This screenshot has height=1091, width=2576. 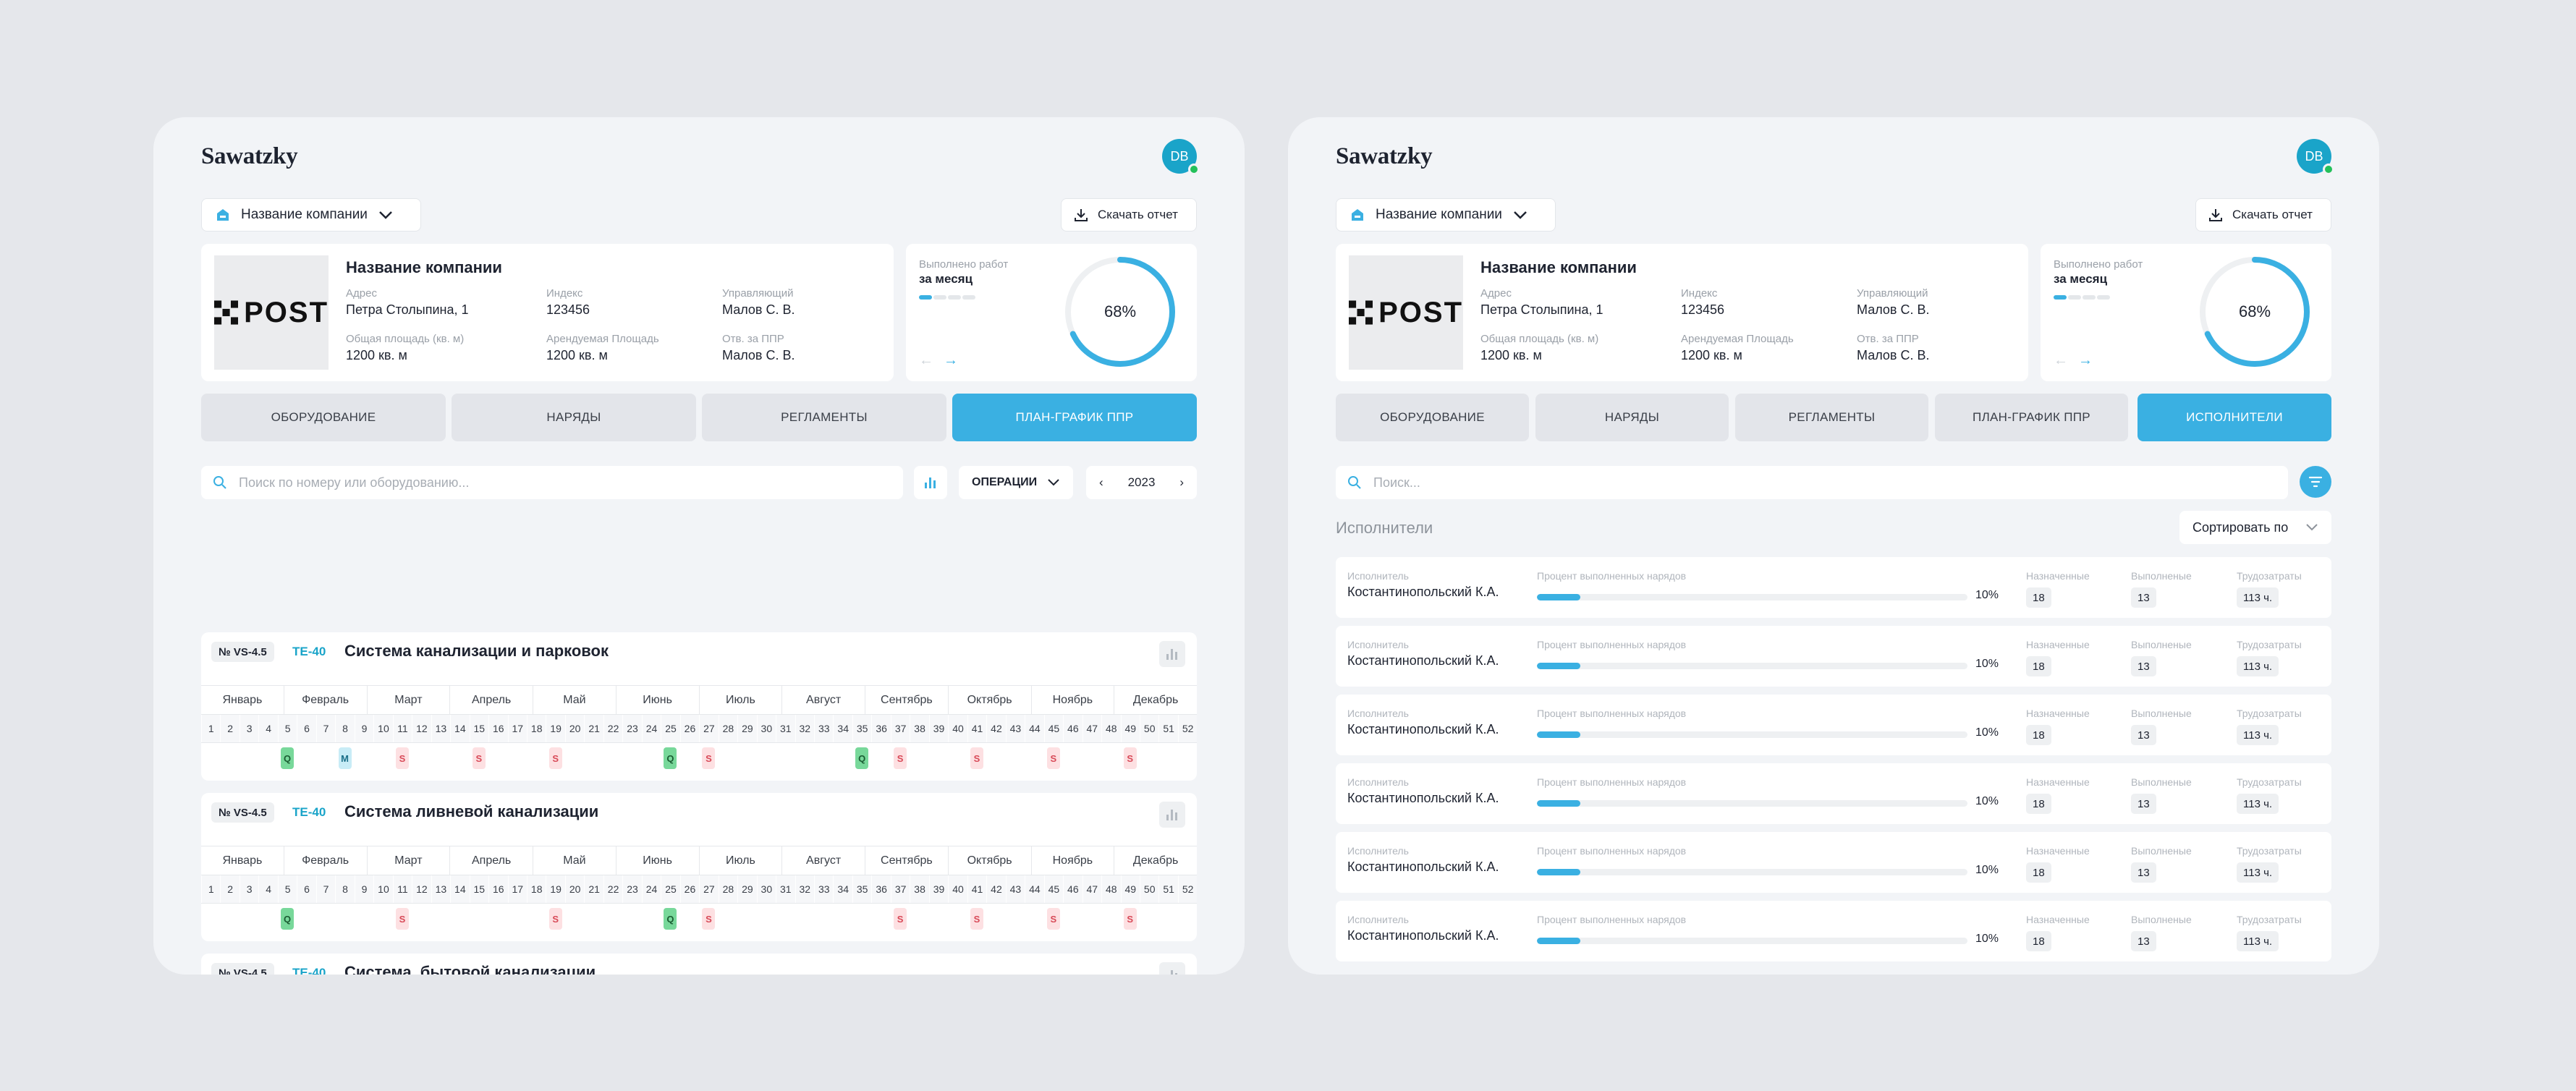 I want to click on chart-view-button, so click(x=930, y=483).